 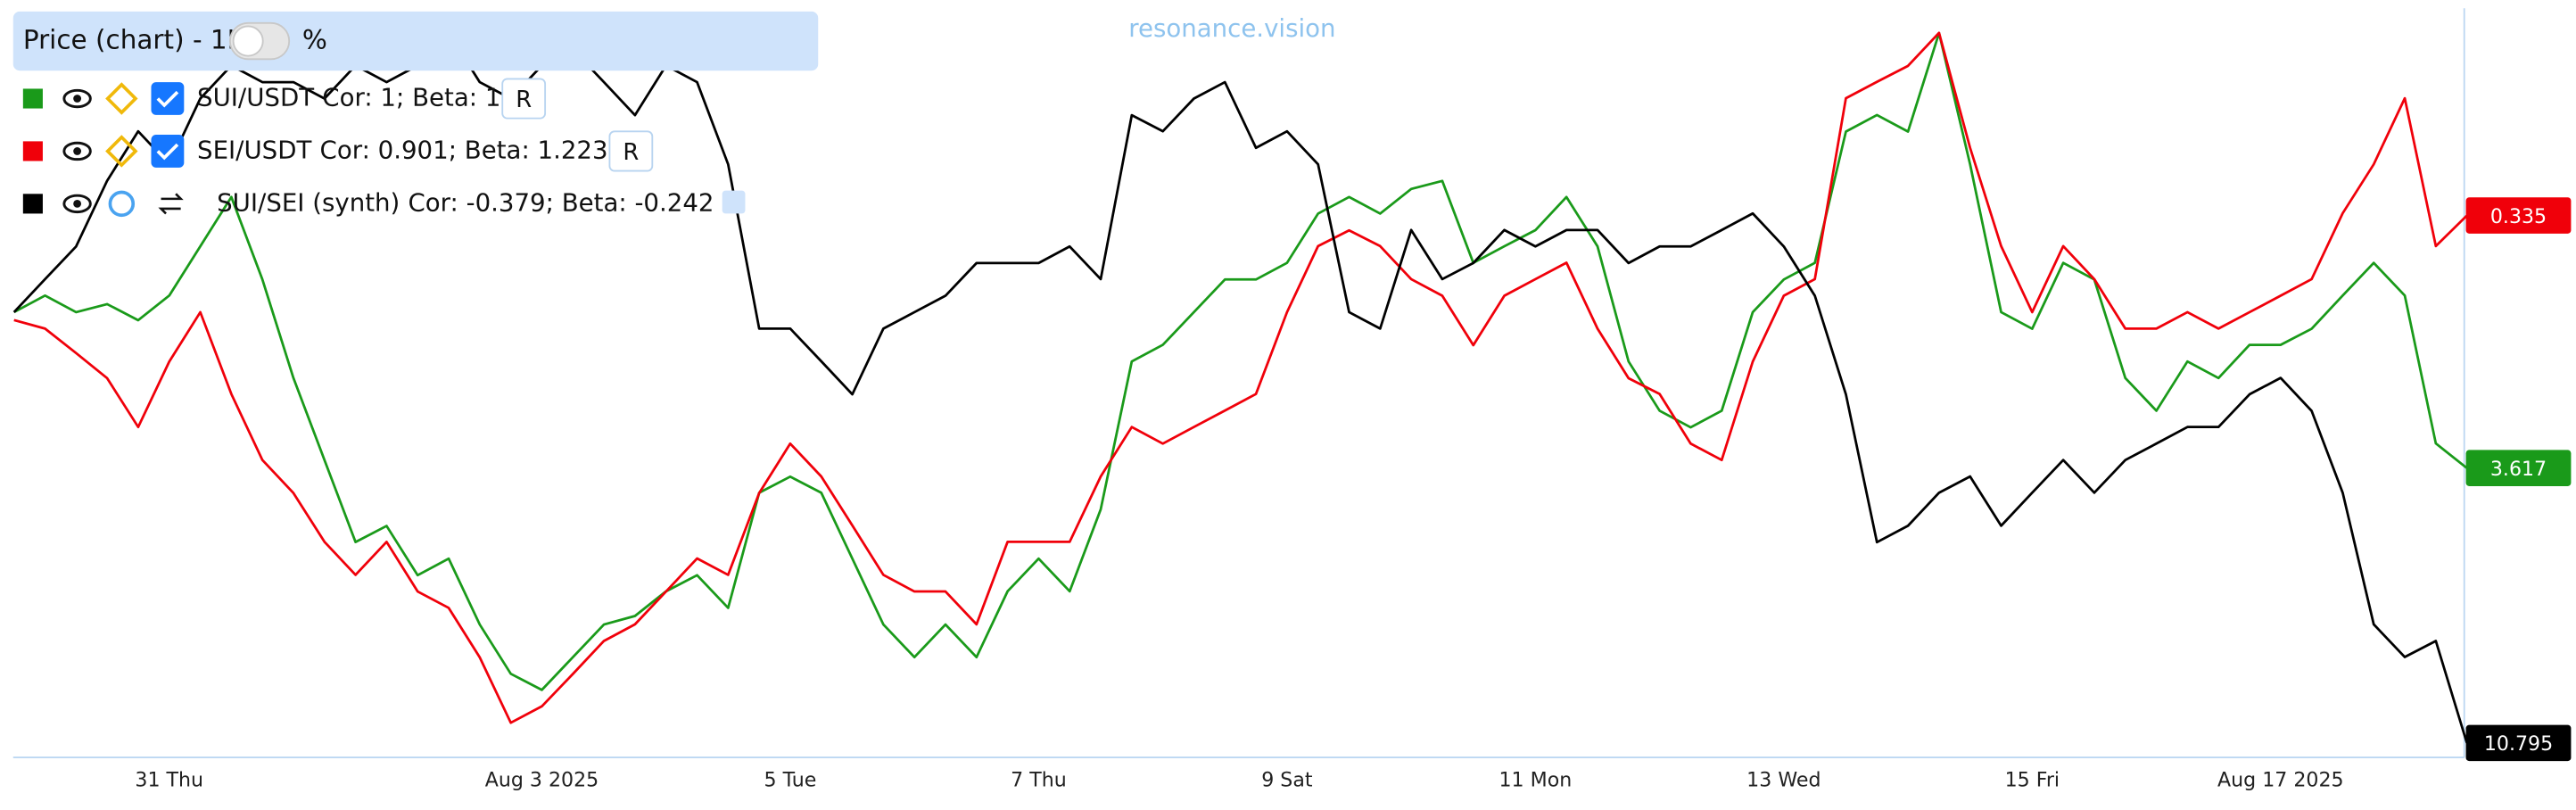 I want to click on legend-entry: SUI/SEI (synth) Cor: -0.379; Beta: -0.242, so click(x=466, y=202).